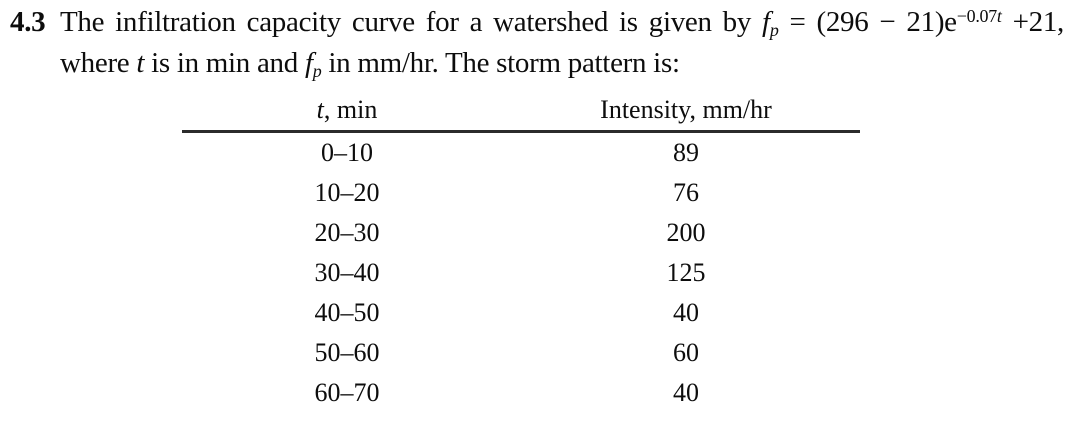  I want to click on table-row: 20–30 200, so click(521, 233).